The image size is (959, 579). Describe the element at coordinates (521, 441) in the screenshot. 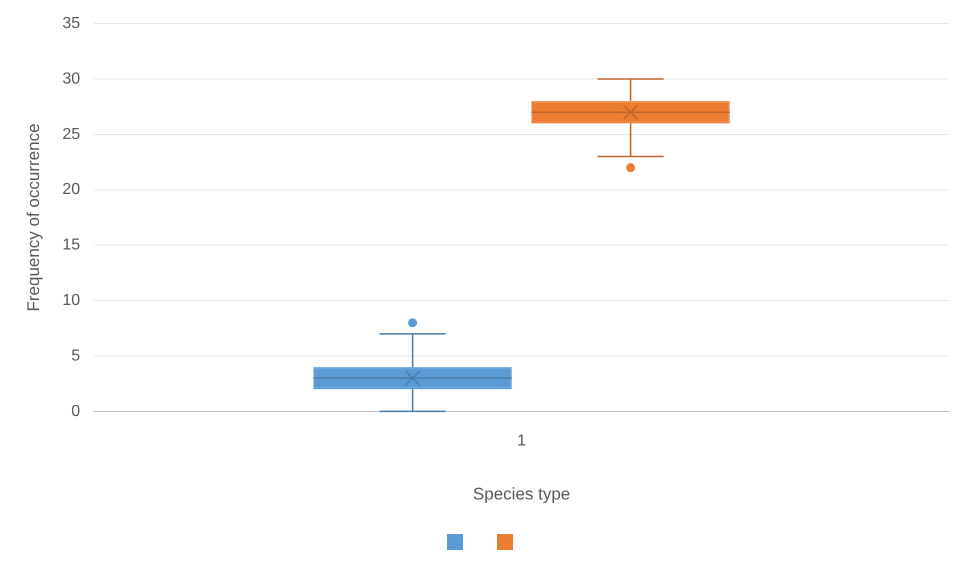

I see `x-tick-label: 1` at that location.